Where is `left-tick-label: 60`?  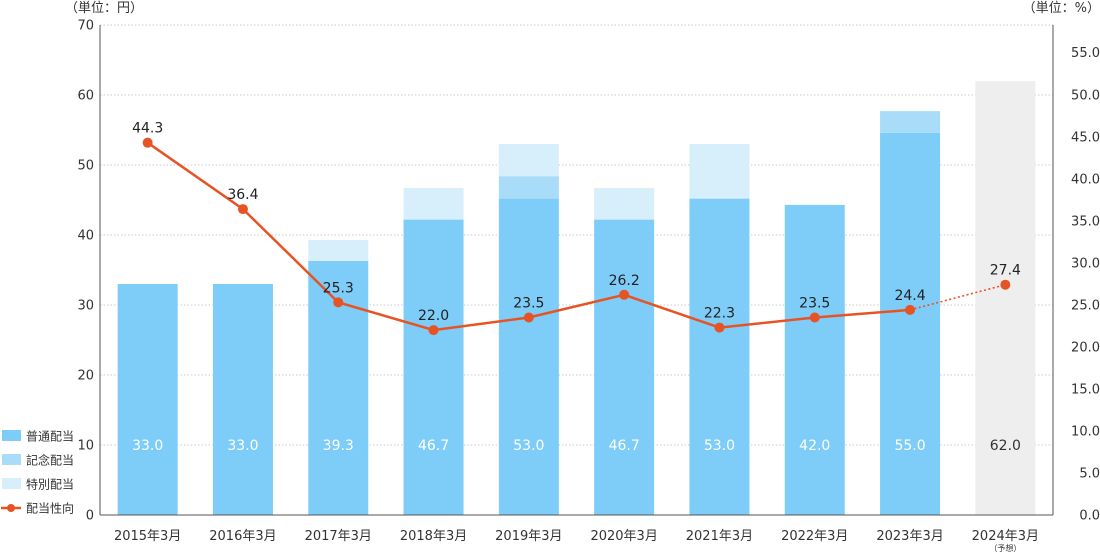
left-tick-label: 60 is located at coordinates (85, 96).